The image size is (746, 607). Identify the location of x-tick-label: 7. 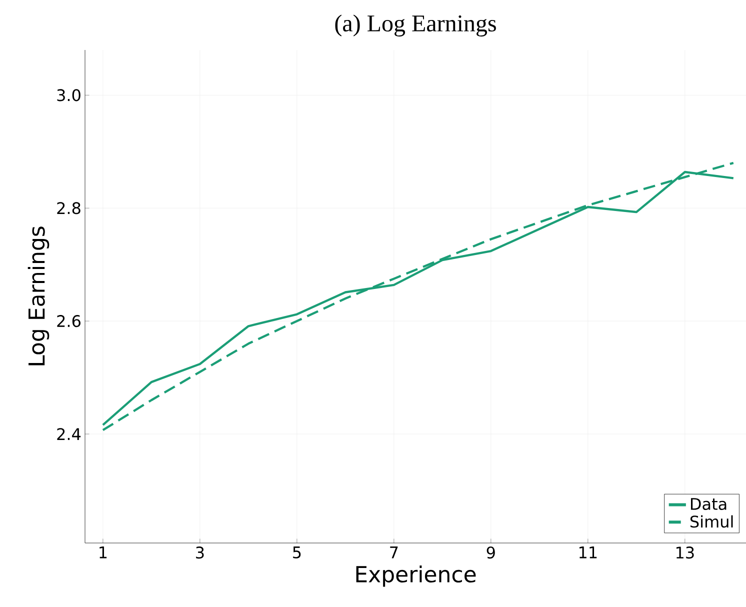
(394, 552).